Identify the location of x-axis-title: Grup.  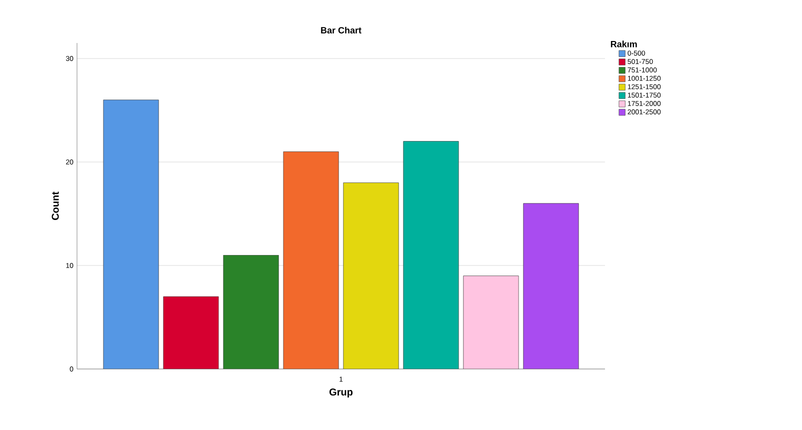
(341, 393).